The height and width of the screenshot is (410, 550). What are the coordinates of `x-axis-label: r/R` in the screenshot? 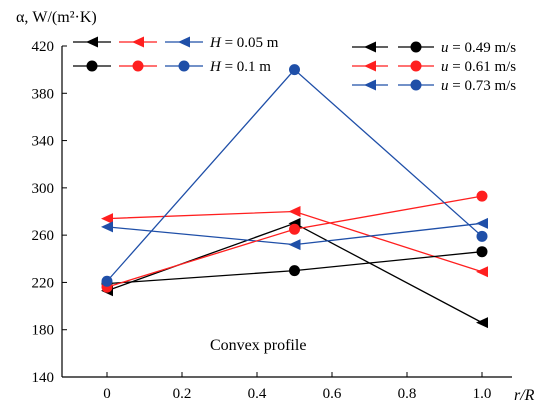 It's located at (524, 395).